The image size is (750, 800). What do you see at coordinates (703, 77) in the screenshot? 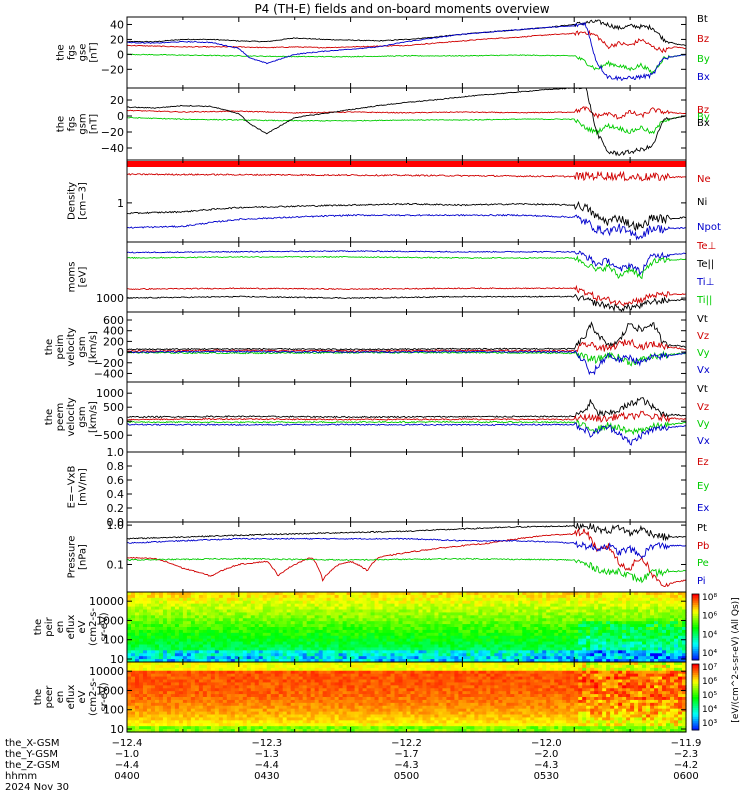
I see `legend-fgs-gse-3: Bx` at bounding box center [703, 77].